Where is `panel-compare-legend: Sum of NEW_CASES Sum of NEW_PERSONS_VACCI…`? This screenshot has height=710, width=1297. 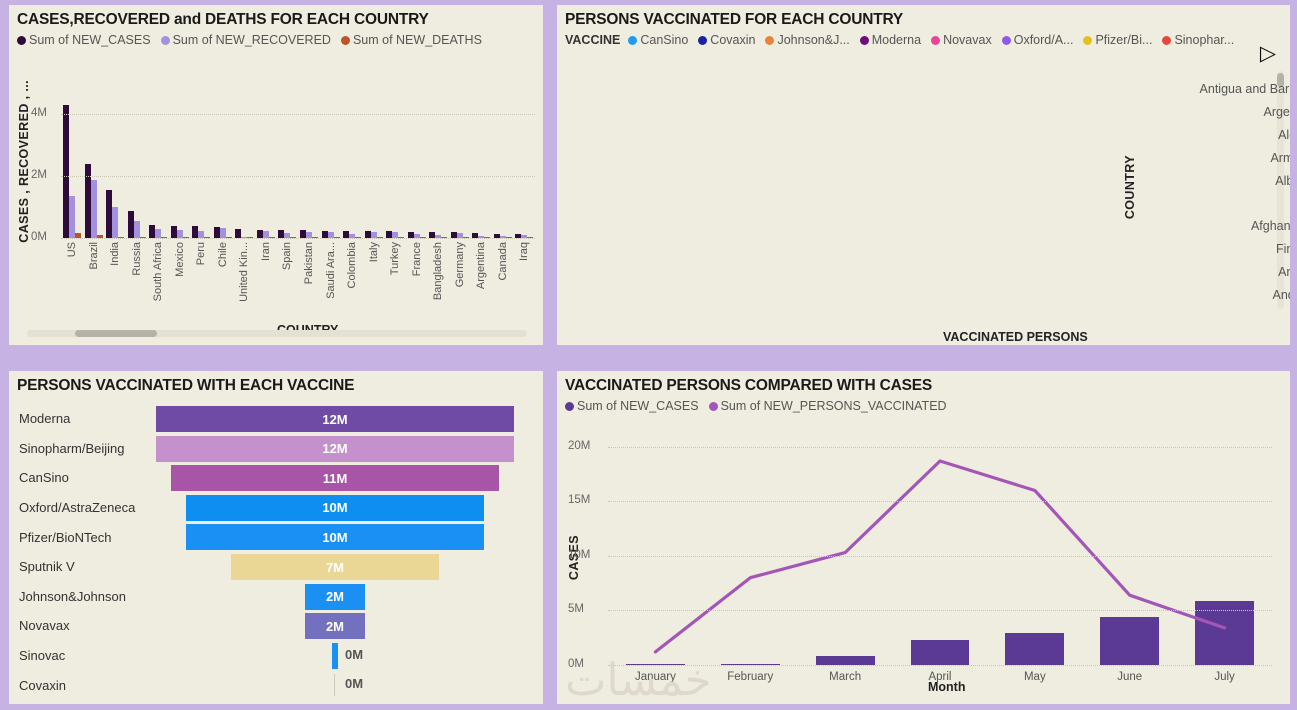 panel-compare-legend: Sum of NEW_CASES Sum of NEW_PERSONS_VACCI… is located at coordinates (923, 404).